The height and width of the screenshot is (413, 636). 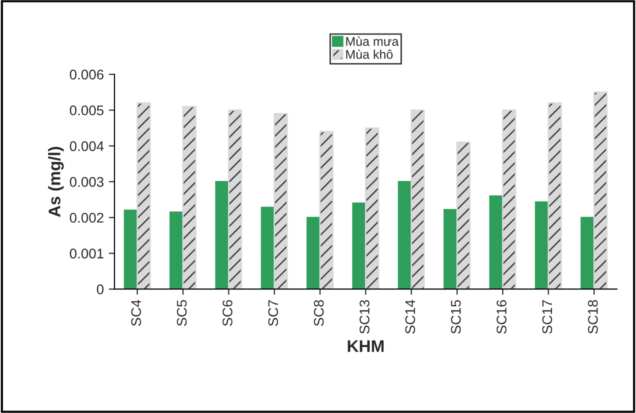 What do you see at coordinates (227, 313) in the screenshot?
I see `x-tick-label: SC6` at bounding box center [227, 313].